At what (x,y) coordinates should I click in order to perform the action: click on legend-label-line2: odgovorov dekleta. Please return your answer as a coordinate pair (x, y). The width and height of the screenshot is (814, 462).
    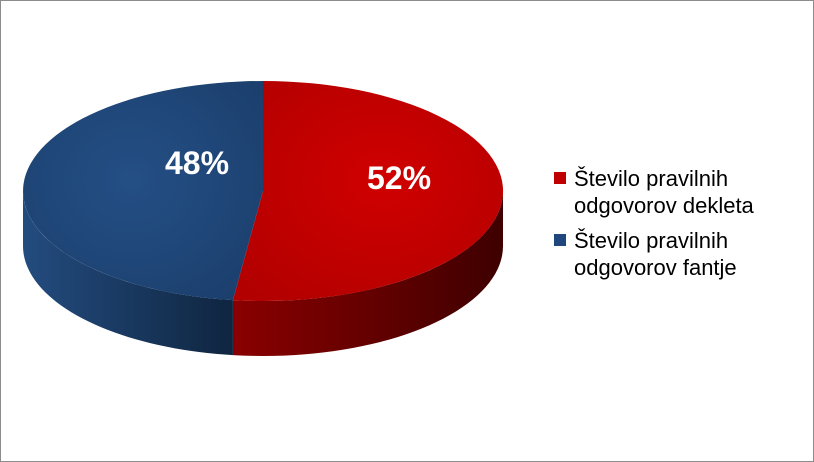
    Looking at the image, I should click on (664, 205).